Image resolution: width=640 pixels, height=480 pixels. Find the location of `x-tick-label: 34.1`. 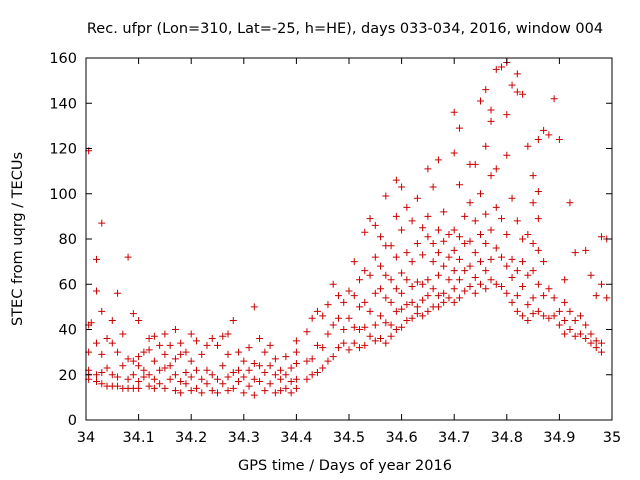

x-tick-label: 34.1 is located at coordinates (138, 438).